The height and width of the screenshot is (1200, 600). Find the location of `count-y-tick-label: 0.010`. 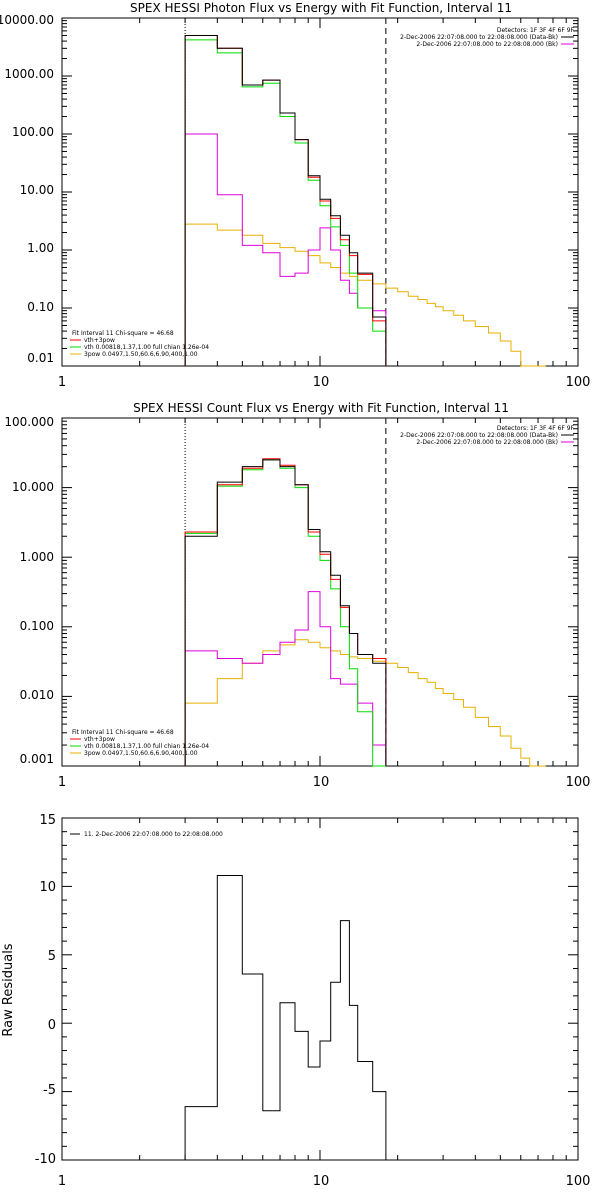

count-y-tick-label: 0.010 is located at coordinates (37, 695).